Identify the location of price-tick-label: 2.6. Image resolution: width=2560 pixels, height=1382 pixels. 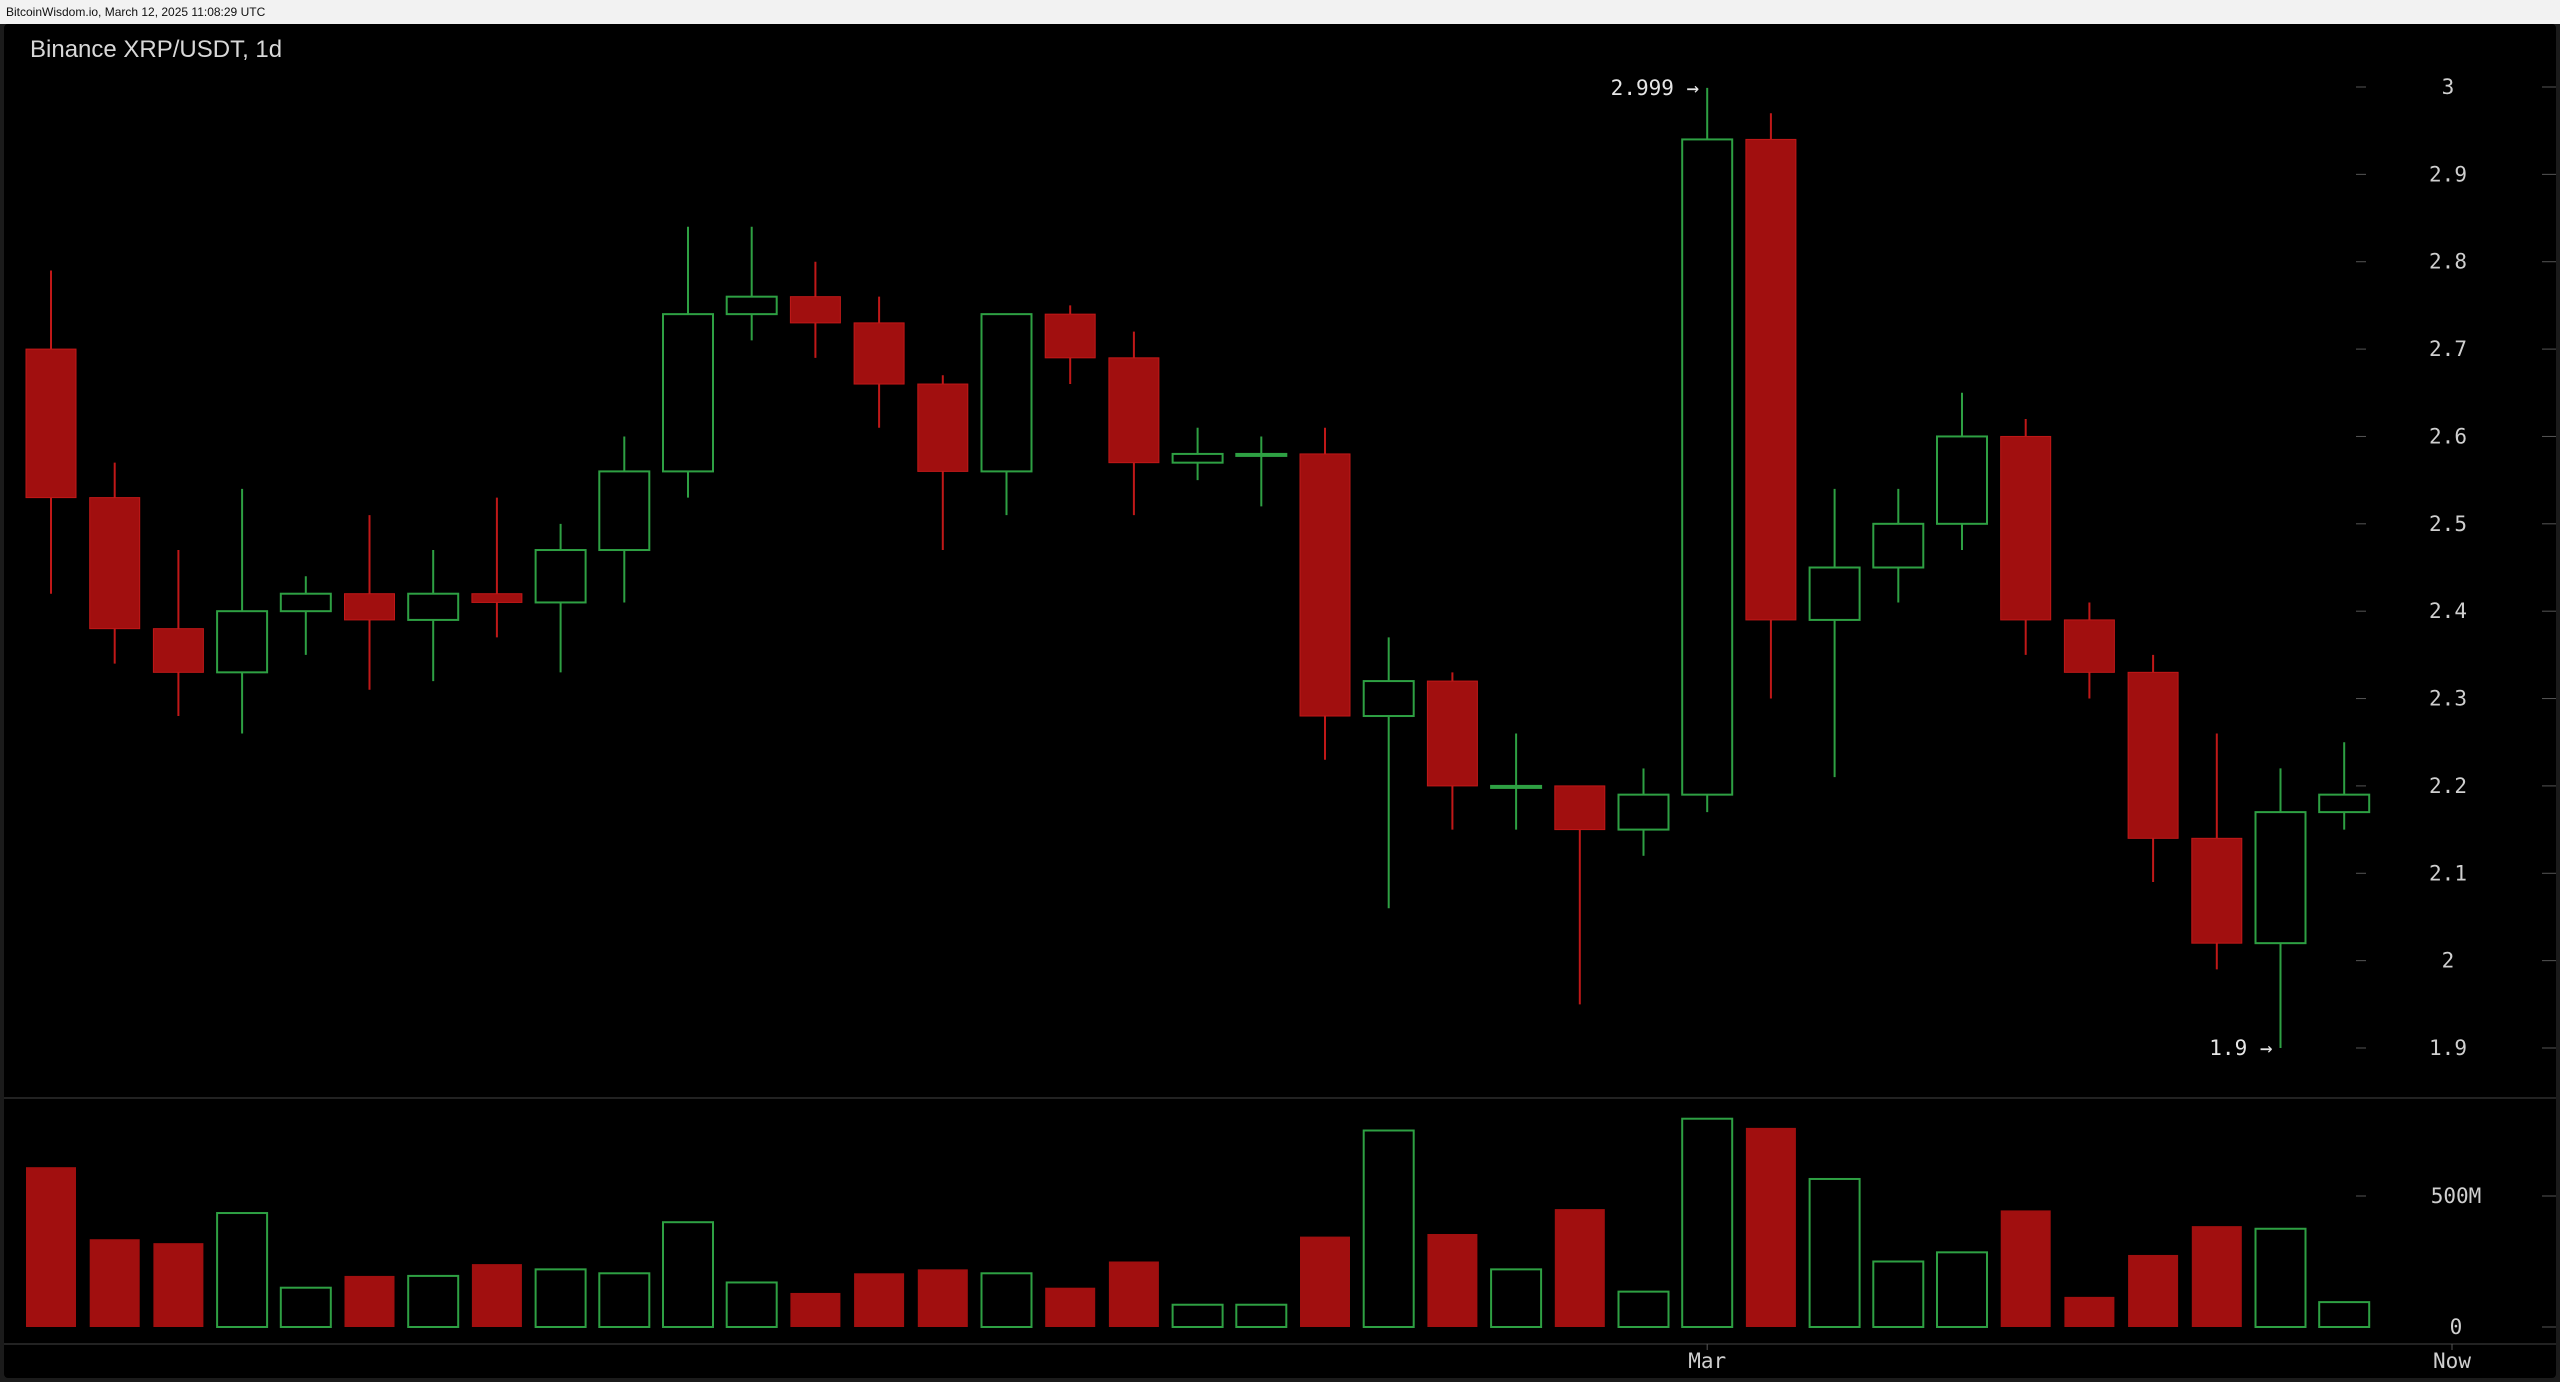
(2448, 436).